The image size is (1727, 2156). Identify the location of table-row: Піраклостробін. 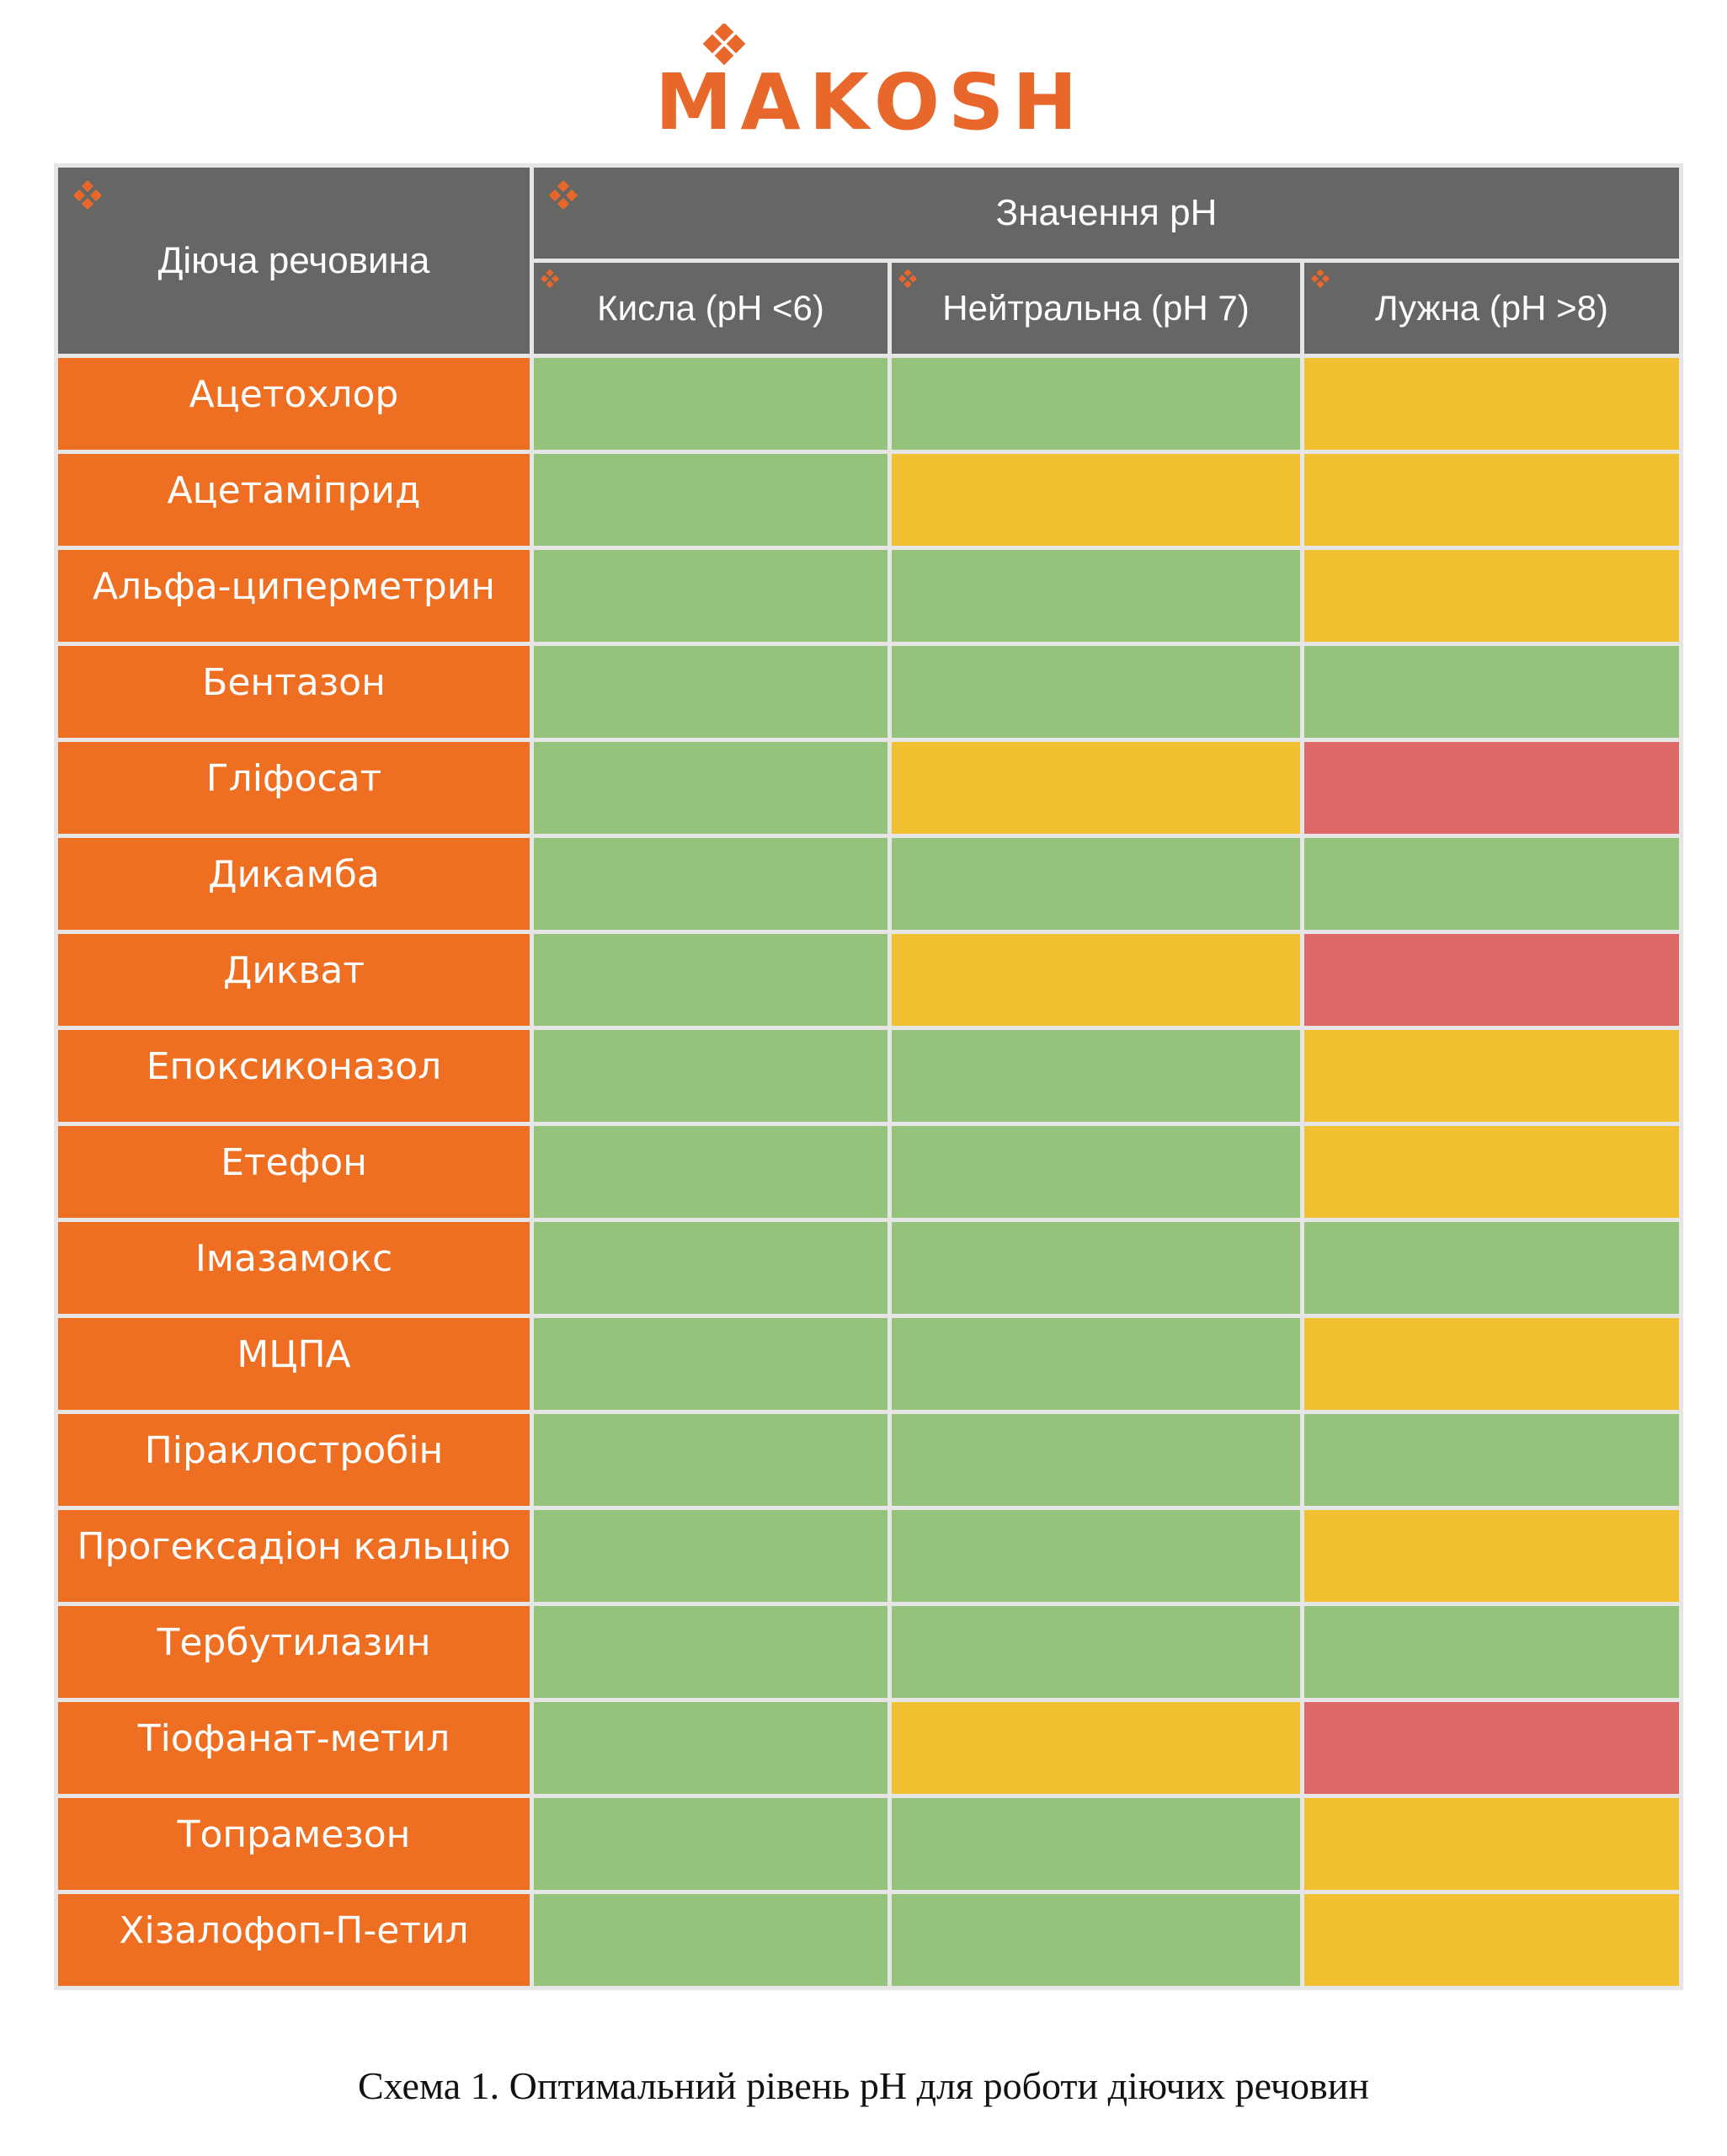
(869, 1460).